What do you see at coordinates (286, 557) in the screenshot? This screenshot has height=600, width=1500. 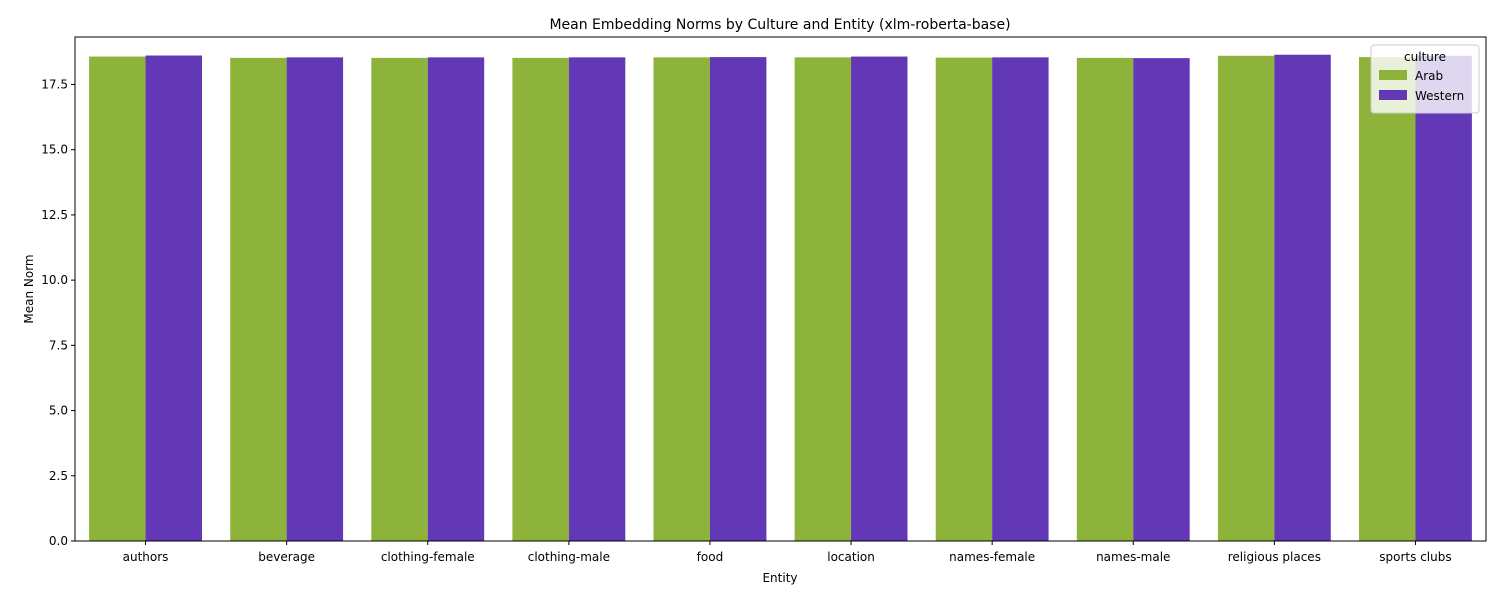 I see `x-tick-label: beverage` at bounding box center [286, 557].